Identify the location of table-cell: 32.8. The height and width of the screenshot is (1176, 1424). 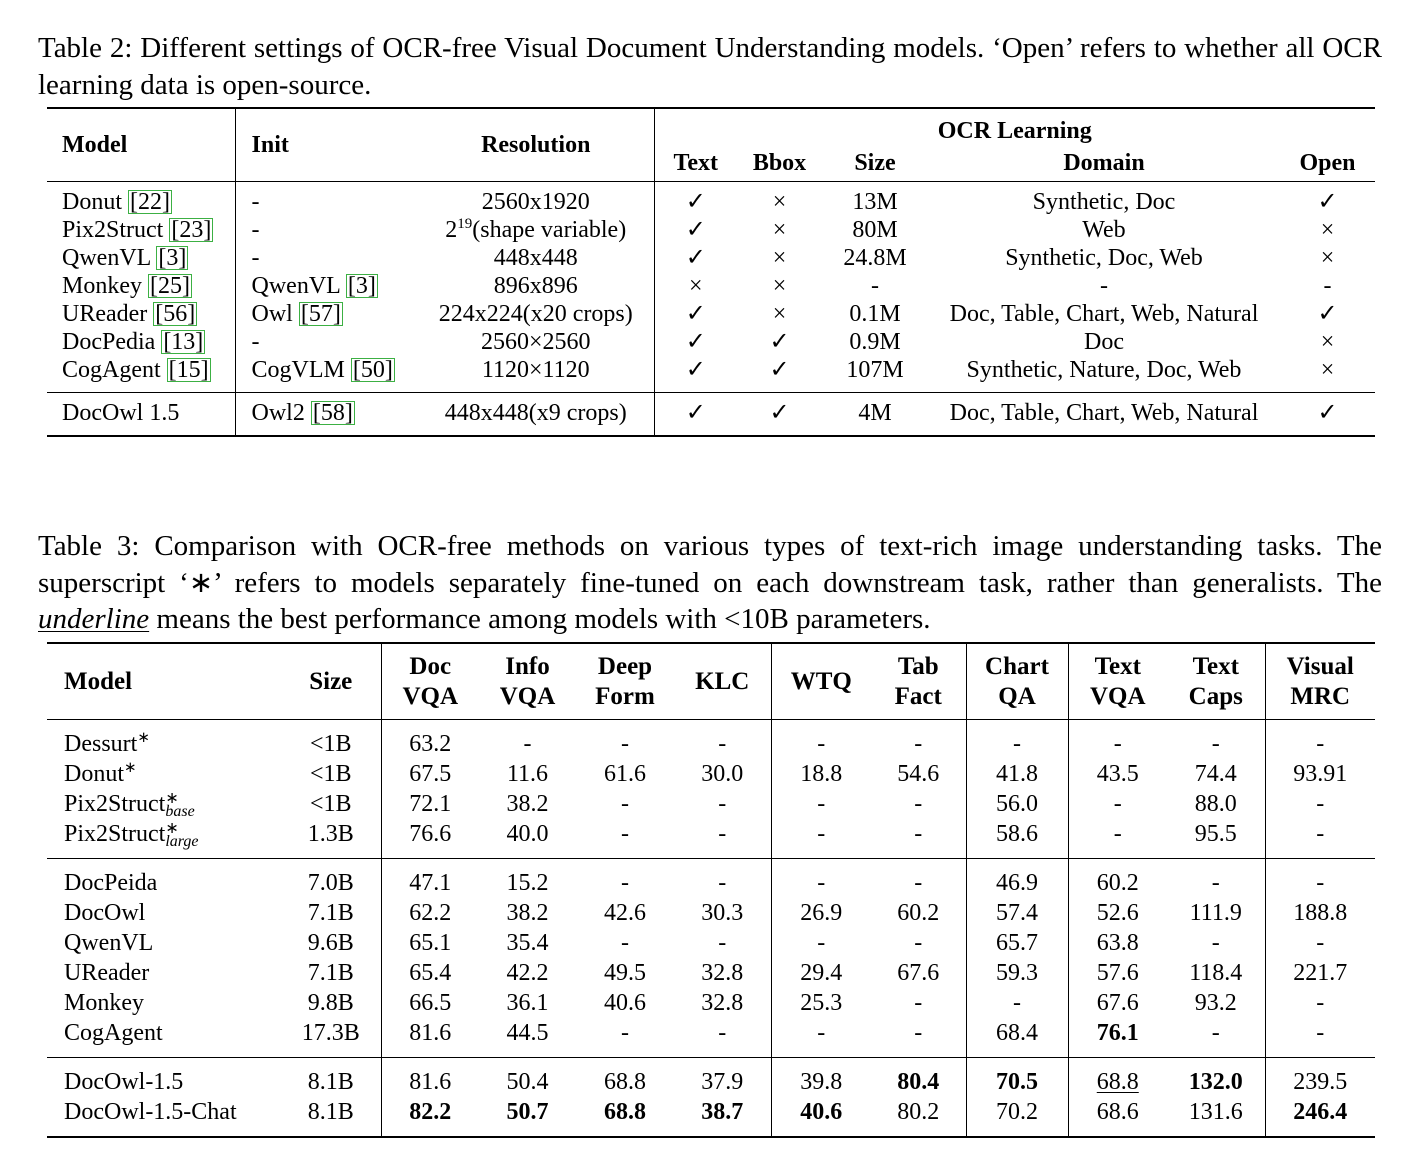
(722, 1003).